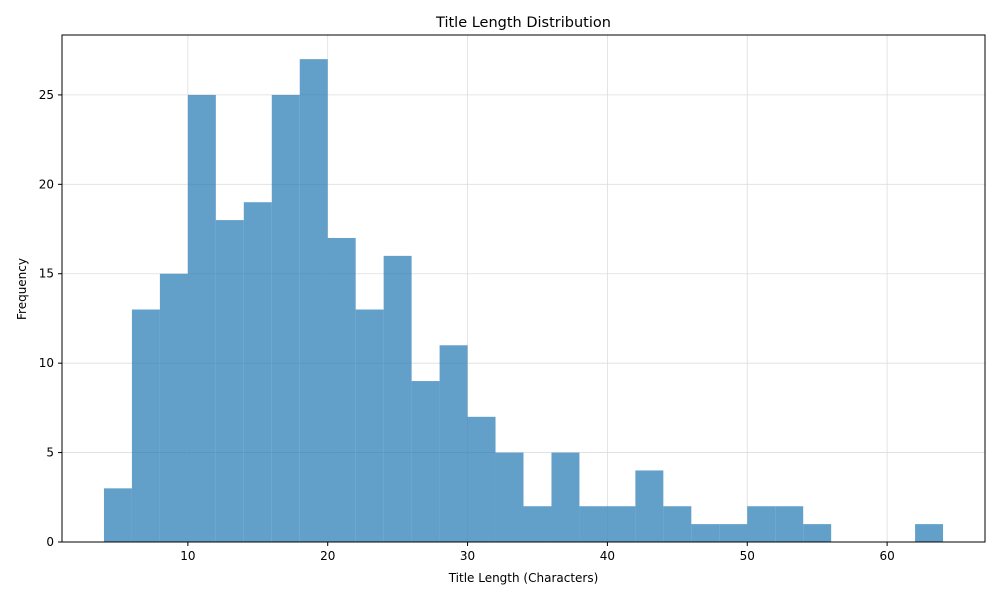  What do you see at coordinates (537, 552) in the screenshot?
I see `x-axis-ticks: 10 20 30 40 50 60` at bounding box center [537, 552].